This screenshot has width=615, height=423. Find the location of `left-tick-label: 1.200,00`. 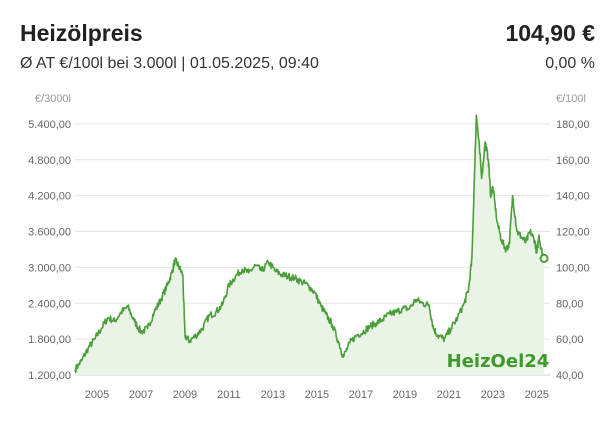

left-tick-label: 1.200,00 is located at coordinates (49, 376).